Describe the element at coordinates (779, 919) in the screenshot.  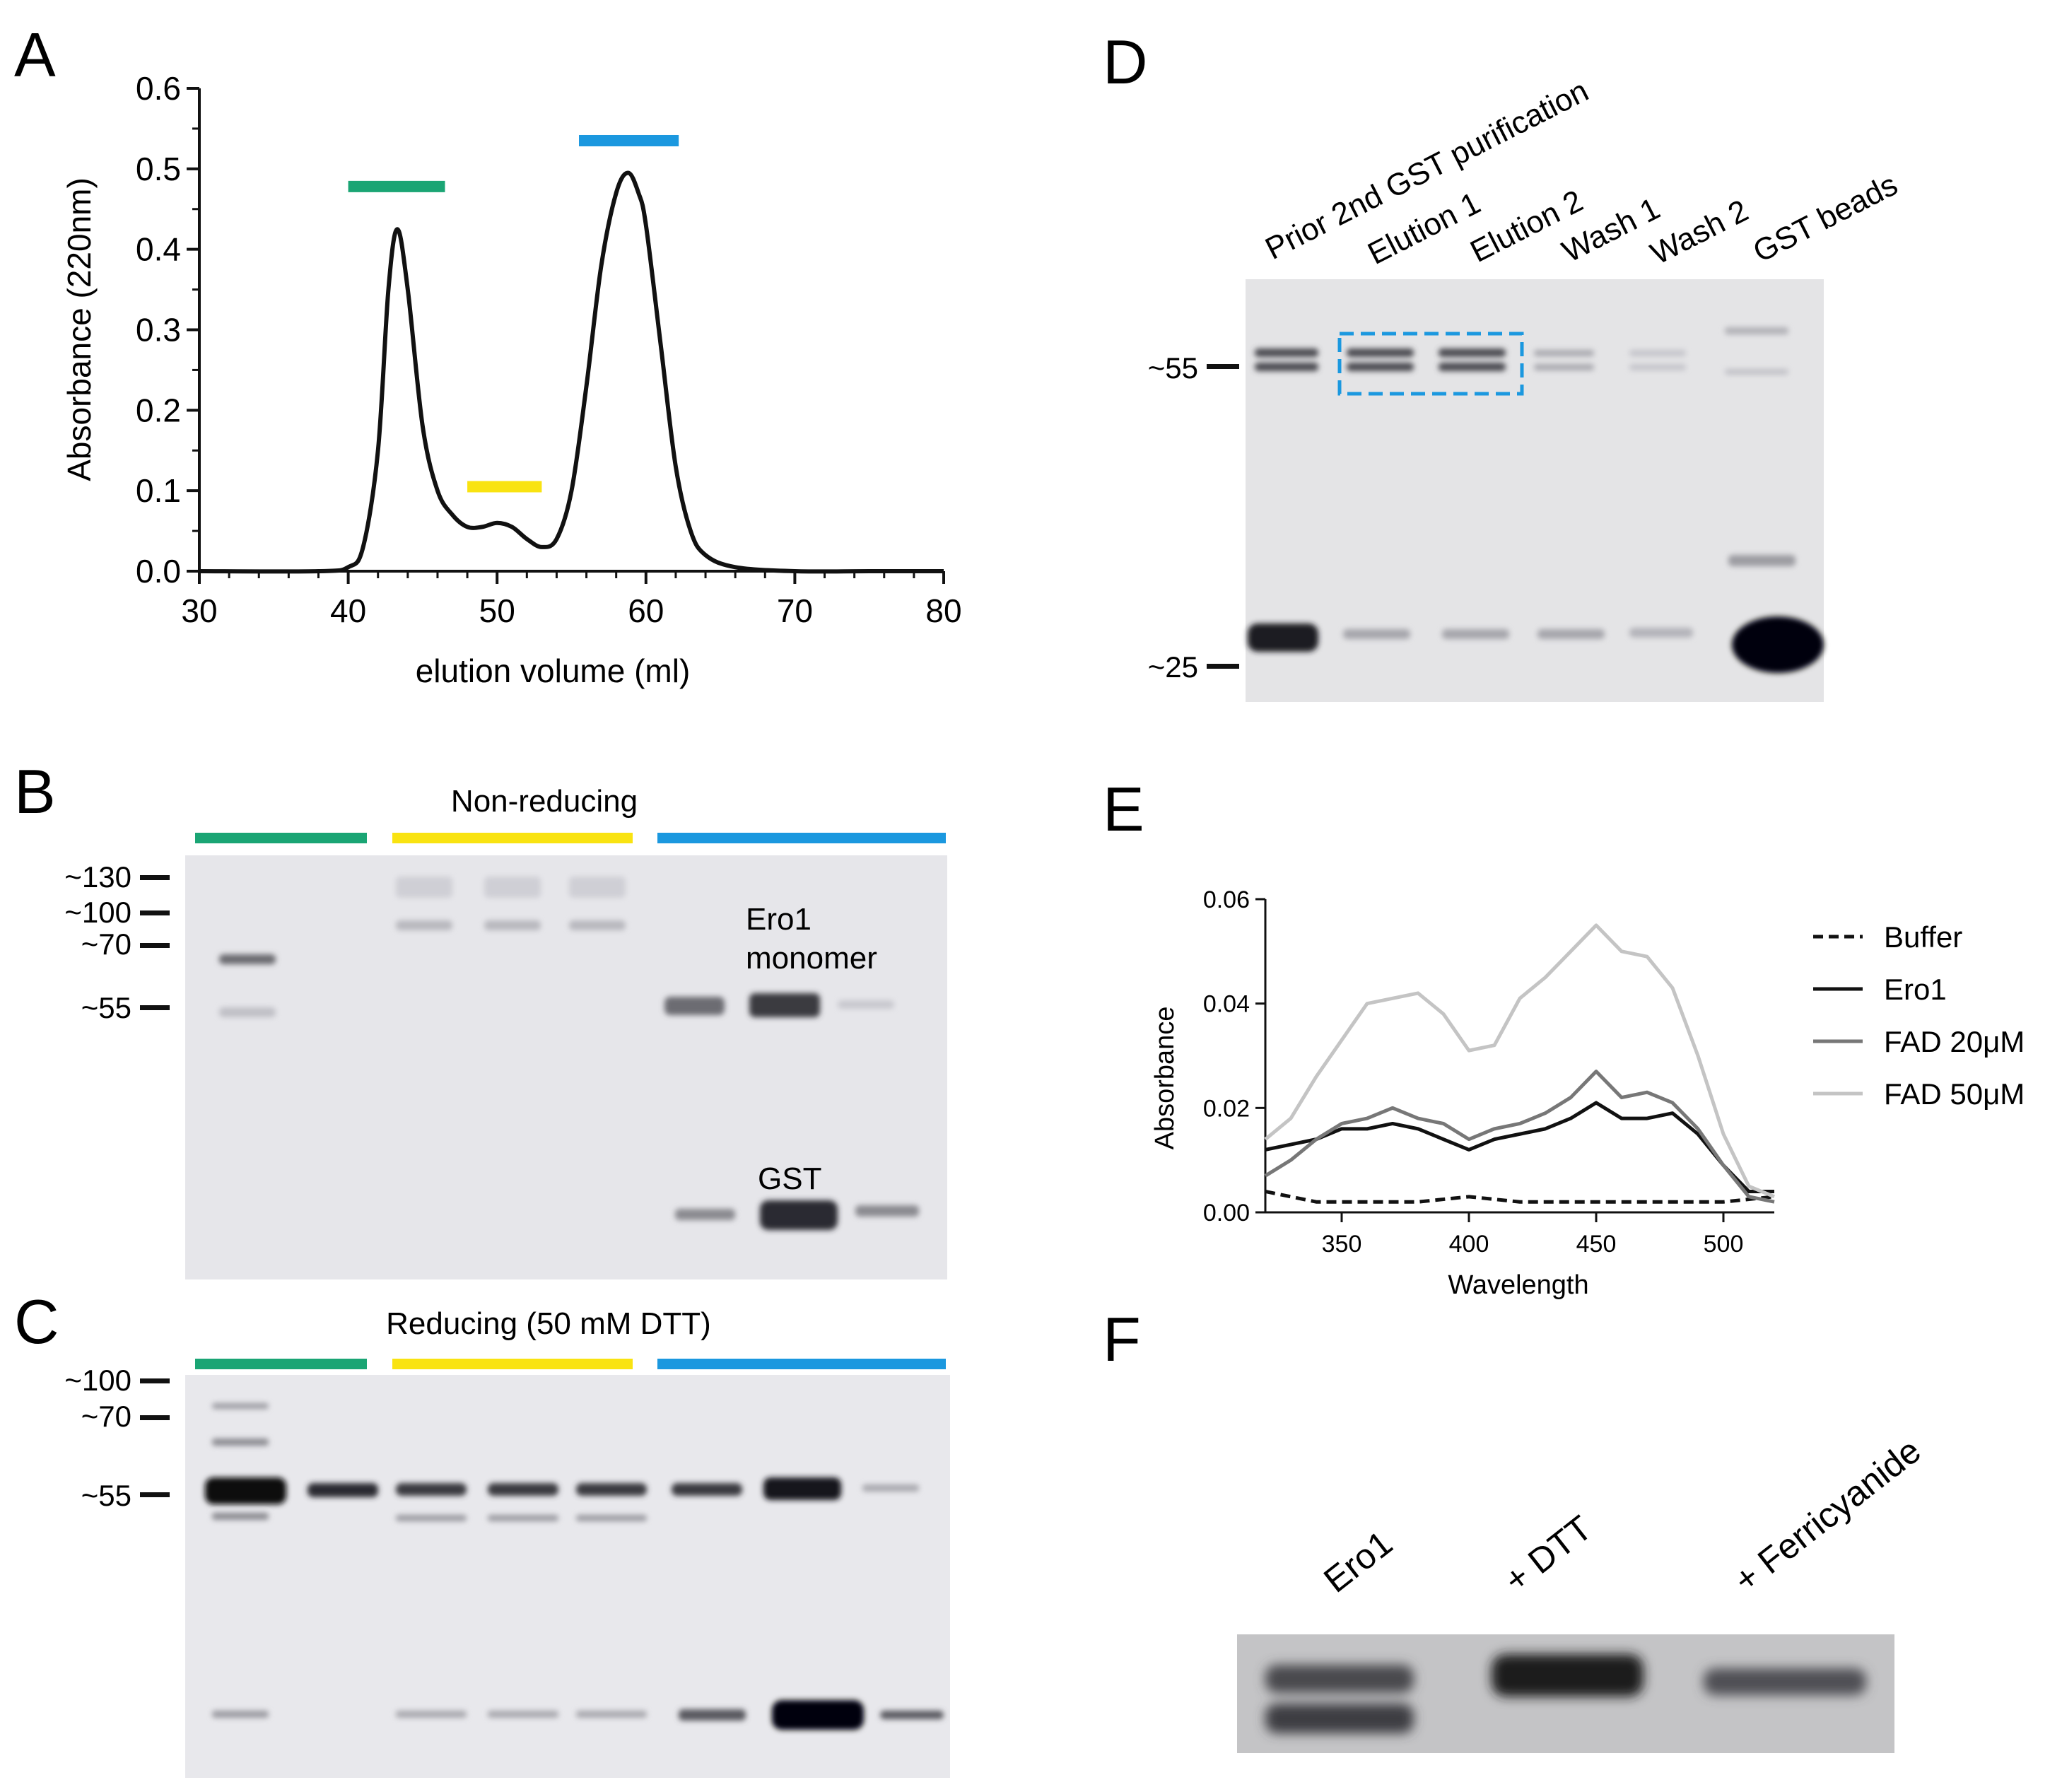
I see `gel-b-ero1-annotation-1: Ero1` at that location.